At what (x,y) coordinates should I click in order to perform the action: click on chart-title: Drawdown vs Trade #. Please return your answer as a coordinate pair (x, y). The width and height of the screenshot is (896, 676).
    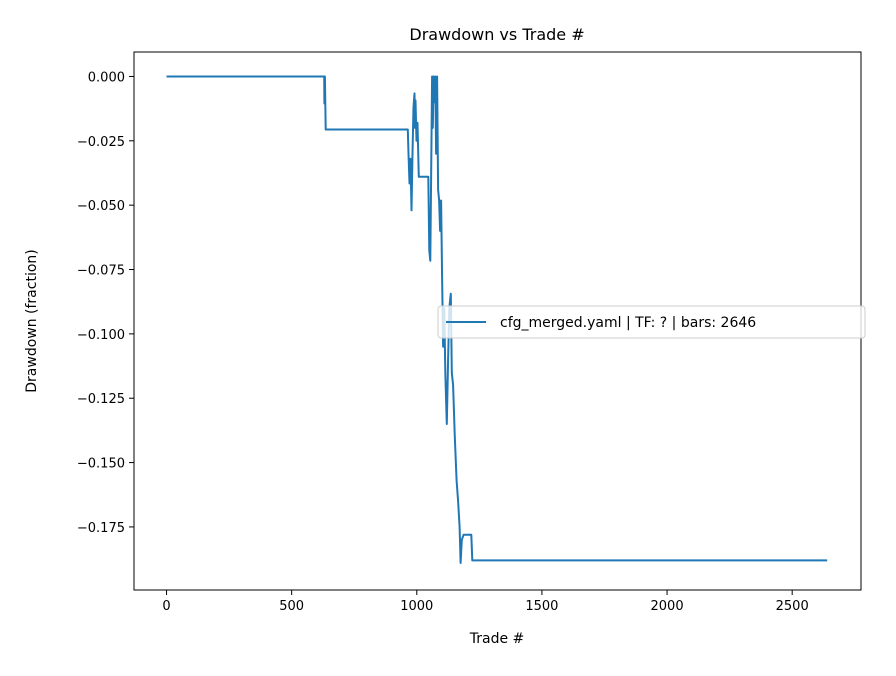
    Looking at the image, I should click on (496, 34).